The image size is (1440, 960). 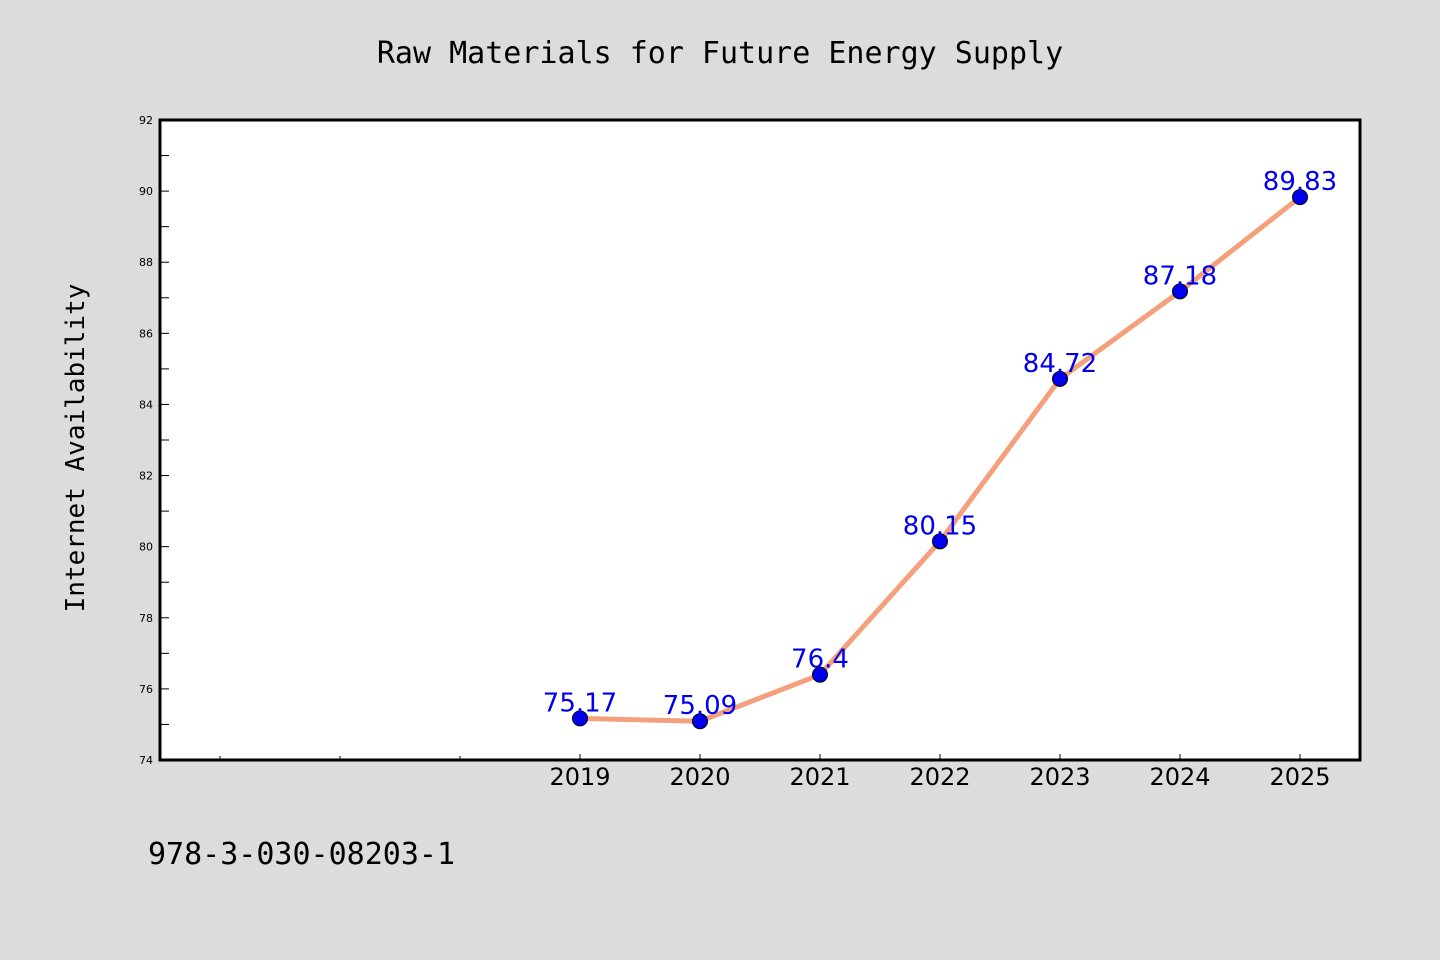 I want to click on y-tick-label: 92, so click(x=146, y=120).